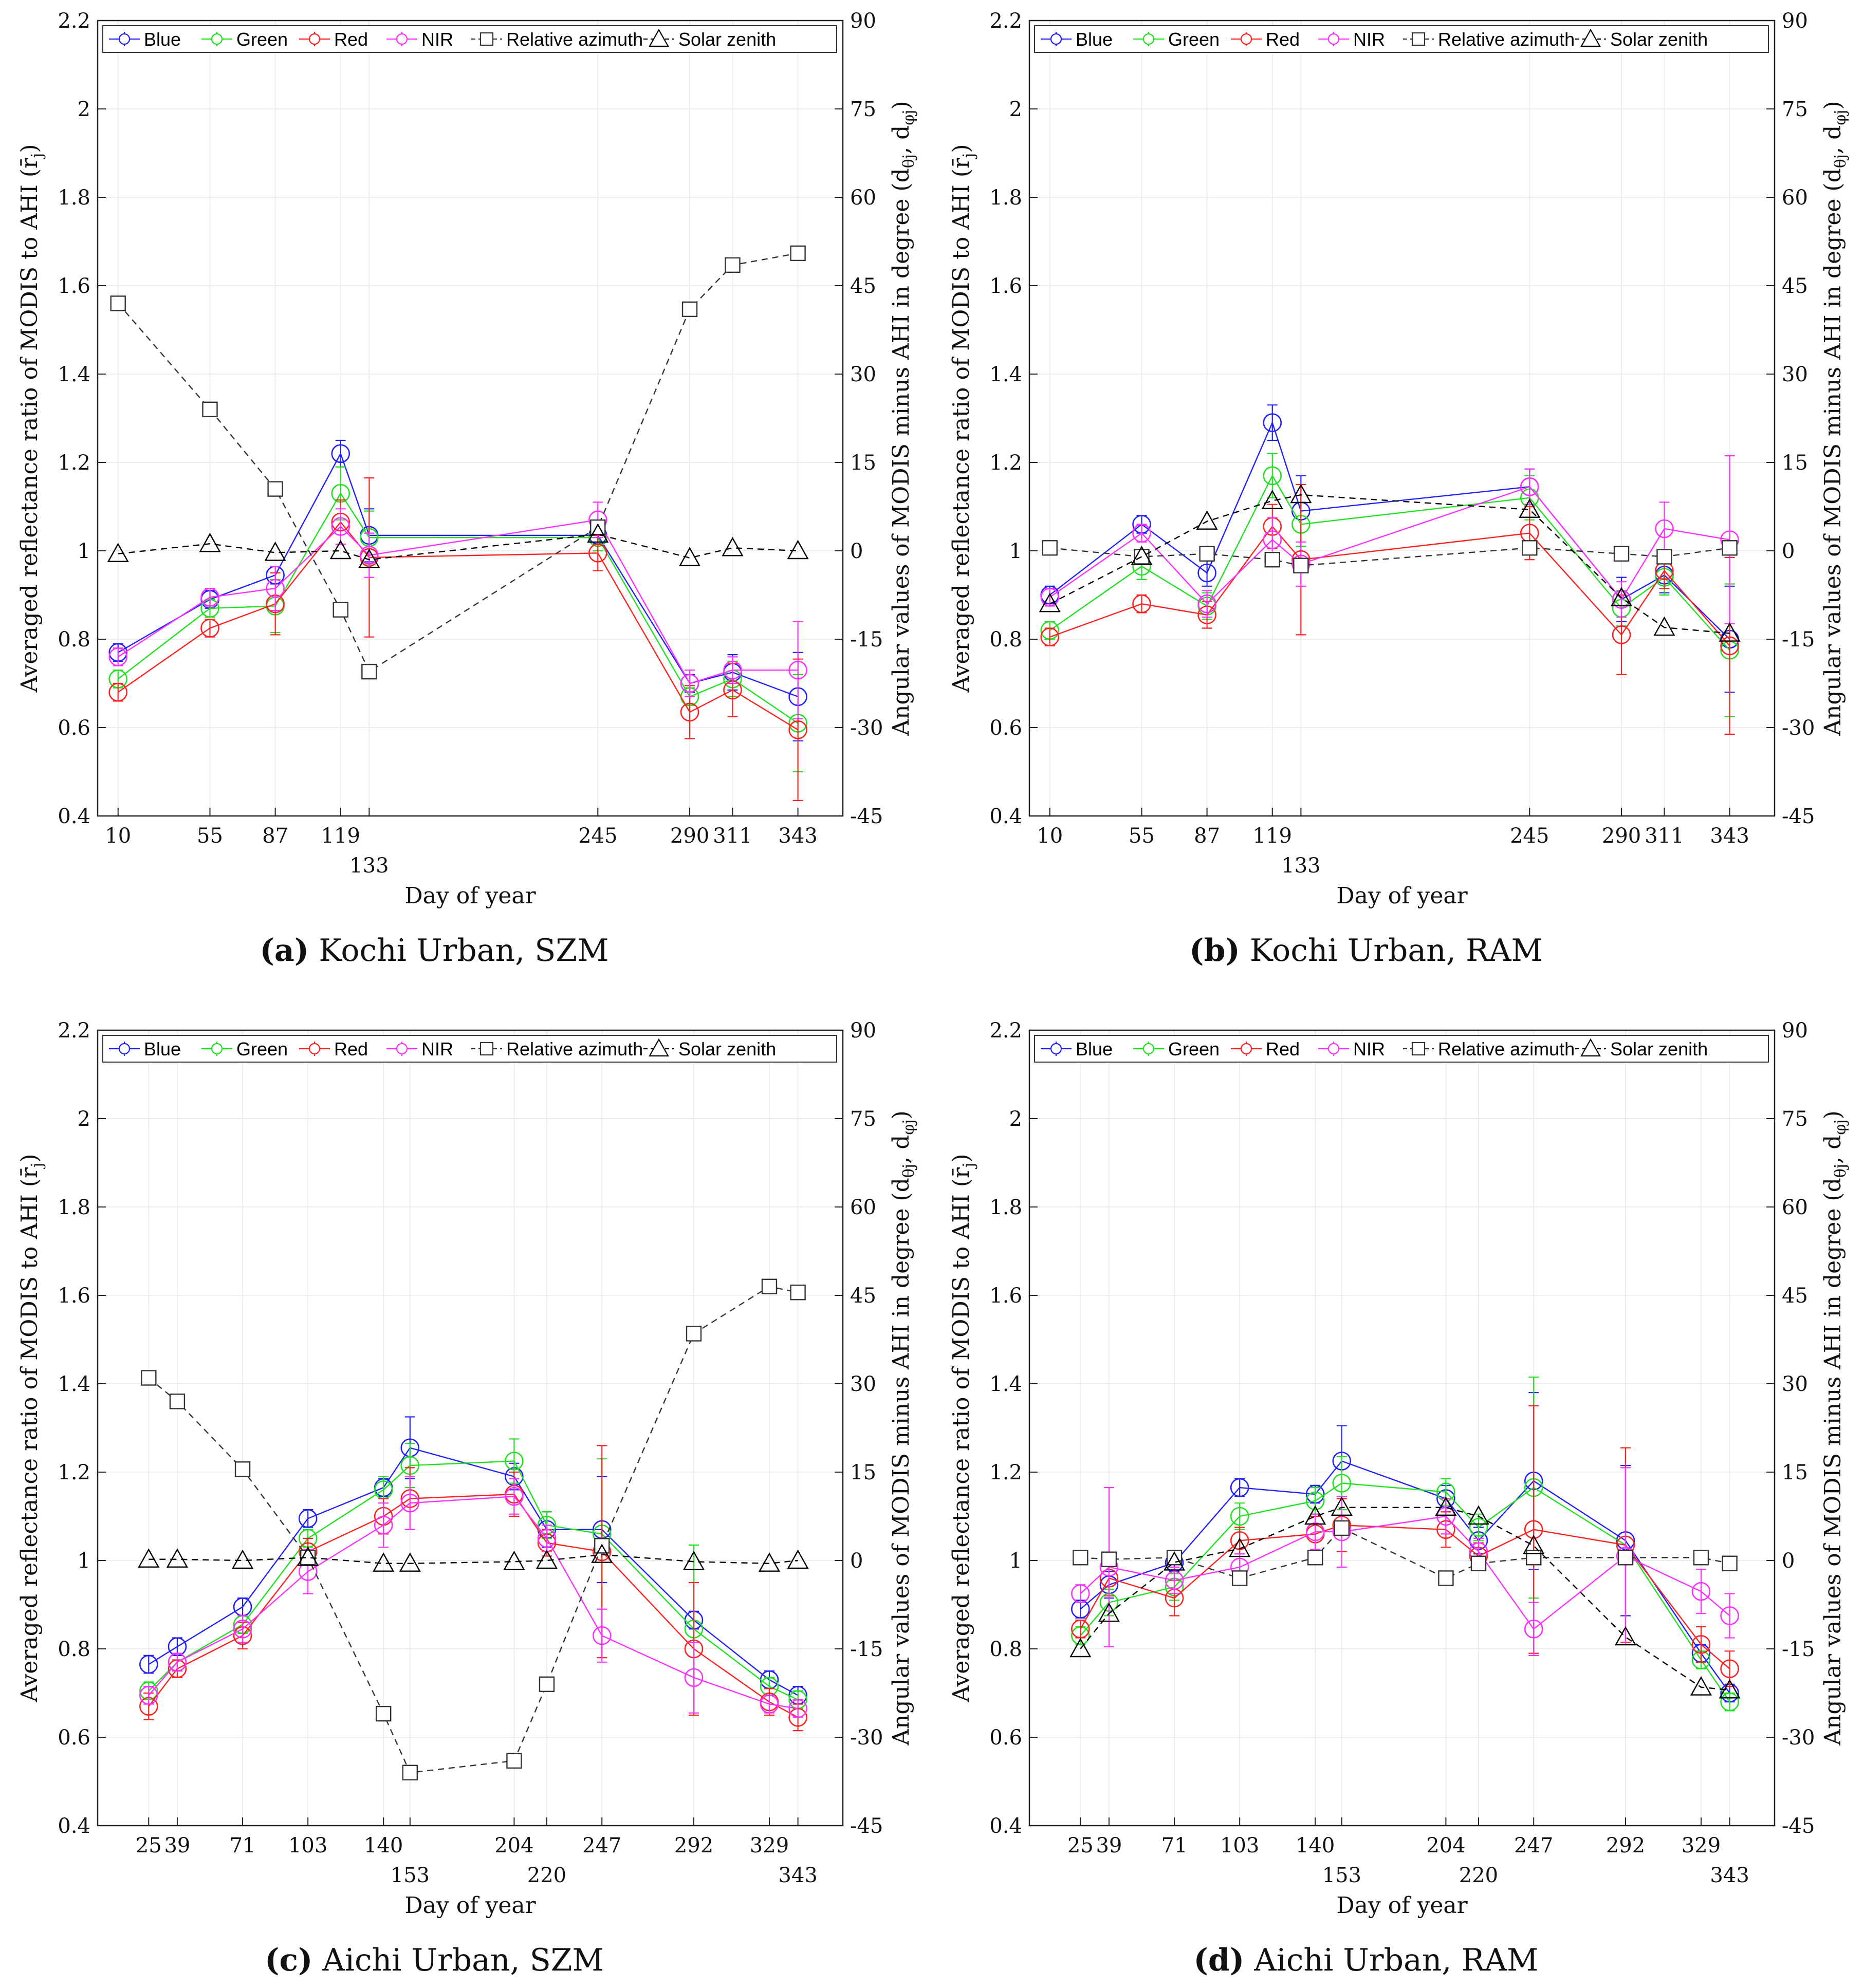  I want to click on y-tick-label: 1.2, so click(74, 463).